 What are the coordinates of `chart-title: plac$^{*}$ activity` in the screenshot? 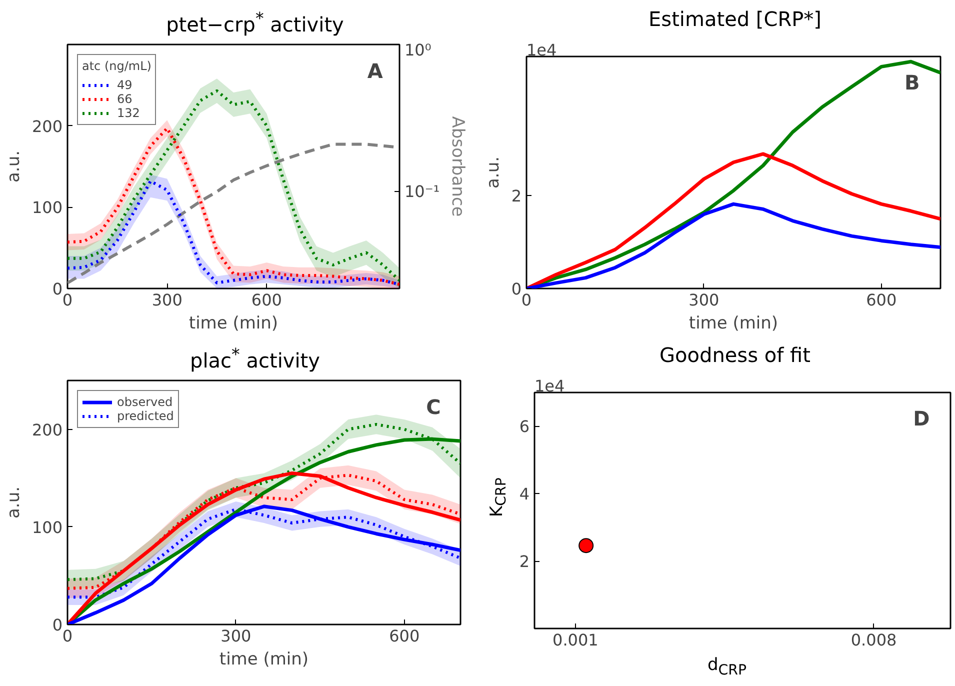 It's located at (255, 359).